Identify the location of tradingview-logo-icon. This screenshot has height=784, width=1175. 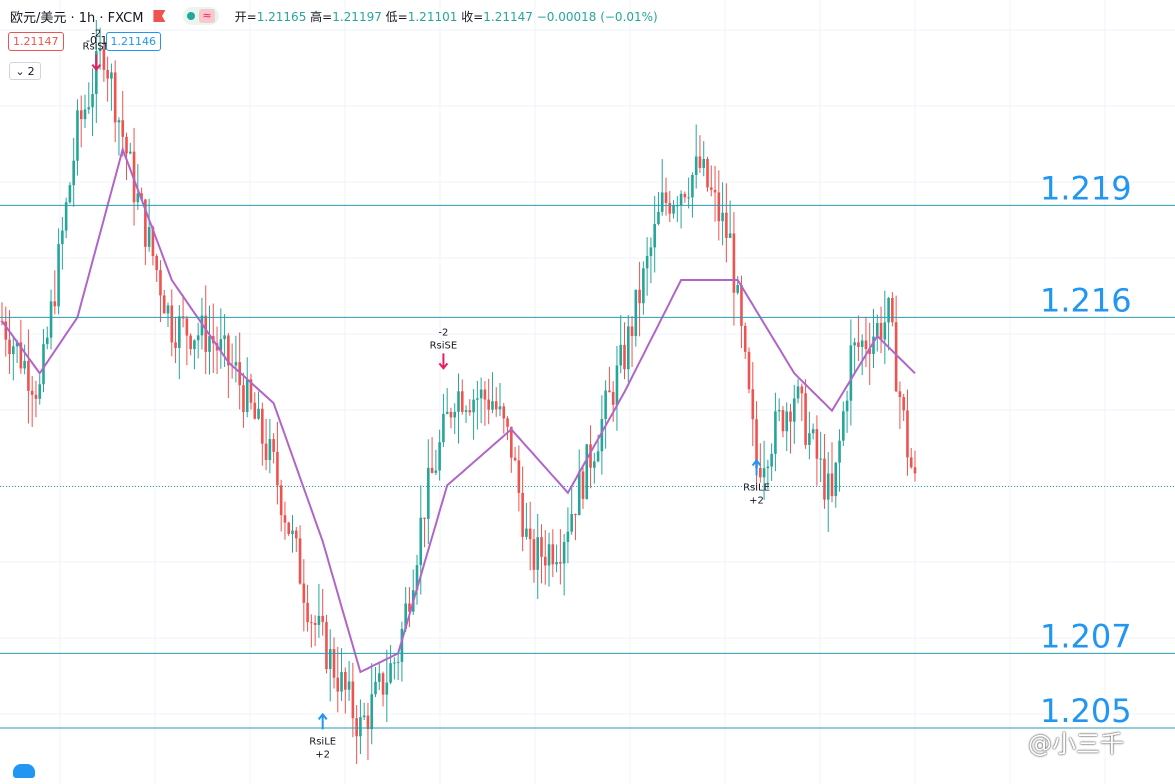
(24, 771).